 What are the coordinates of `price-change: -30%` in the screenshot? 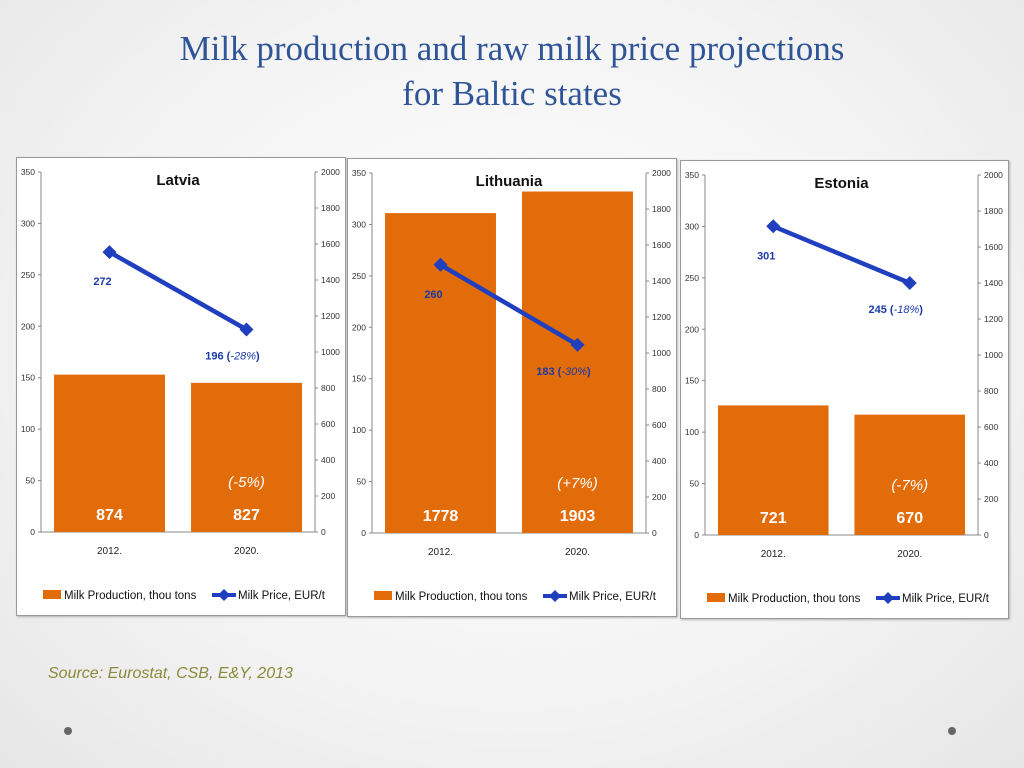 It's located at (574, 372).